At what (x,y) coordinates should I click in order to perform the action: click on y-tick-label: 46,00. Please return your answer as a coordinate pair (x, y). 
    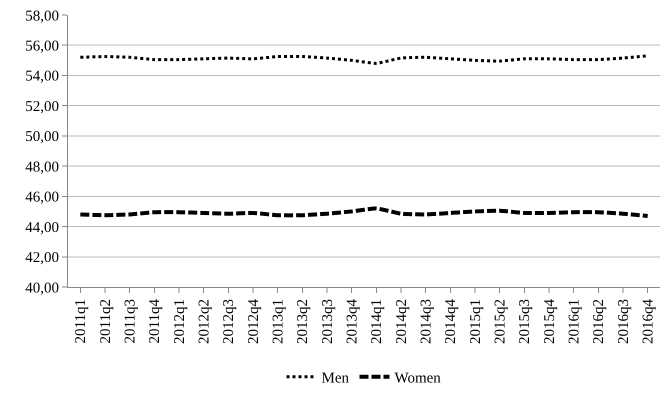
    Looking at the image, I should click on (42, 198).